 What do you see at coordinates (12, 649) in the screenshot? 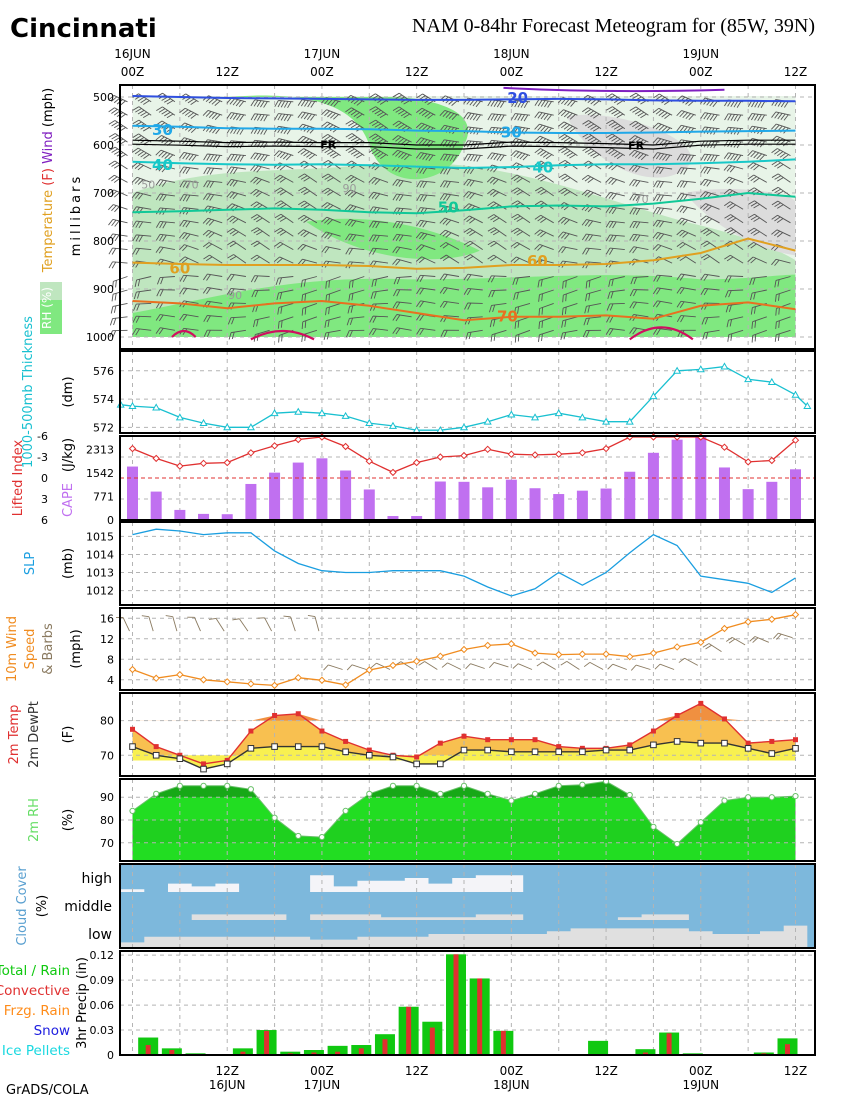
I see `wind-axis-label: 10m Wind` at bounding box center [12, 649].